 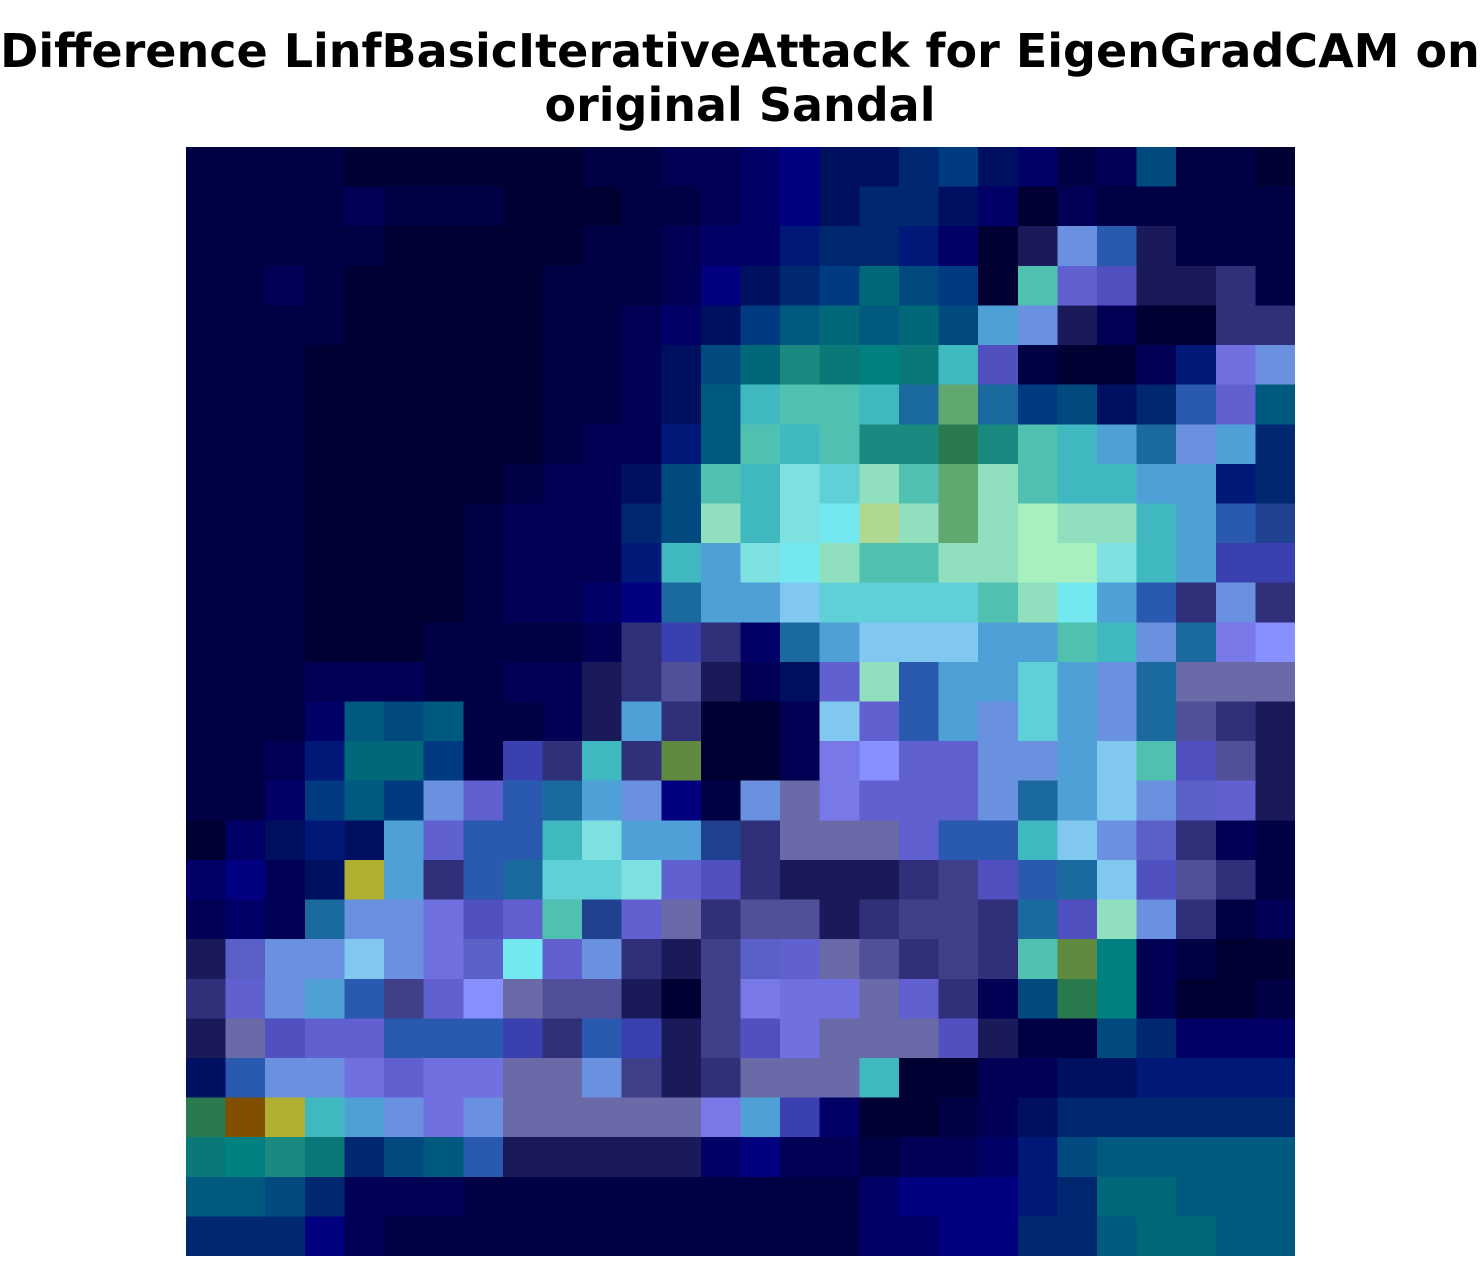 What do you see at coordinates (1275, 286) in the screenshot?
I see `heatmap-cell-r3-c27` at bounding box center [1275, 286].